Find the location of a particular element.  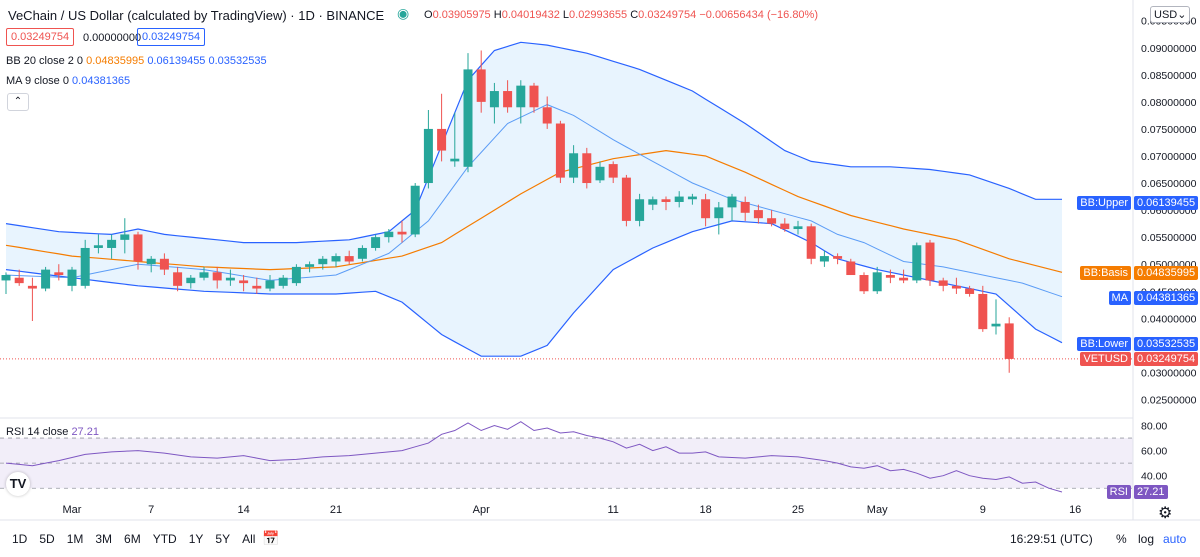

price-tick-label: 0.07000000 is located at coordinates (1169, 157).